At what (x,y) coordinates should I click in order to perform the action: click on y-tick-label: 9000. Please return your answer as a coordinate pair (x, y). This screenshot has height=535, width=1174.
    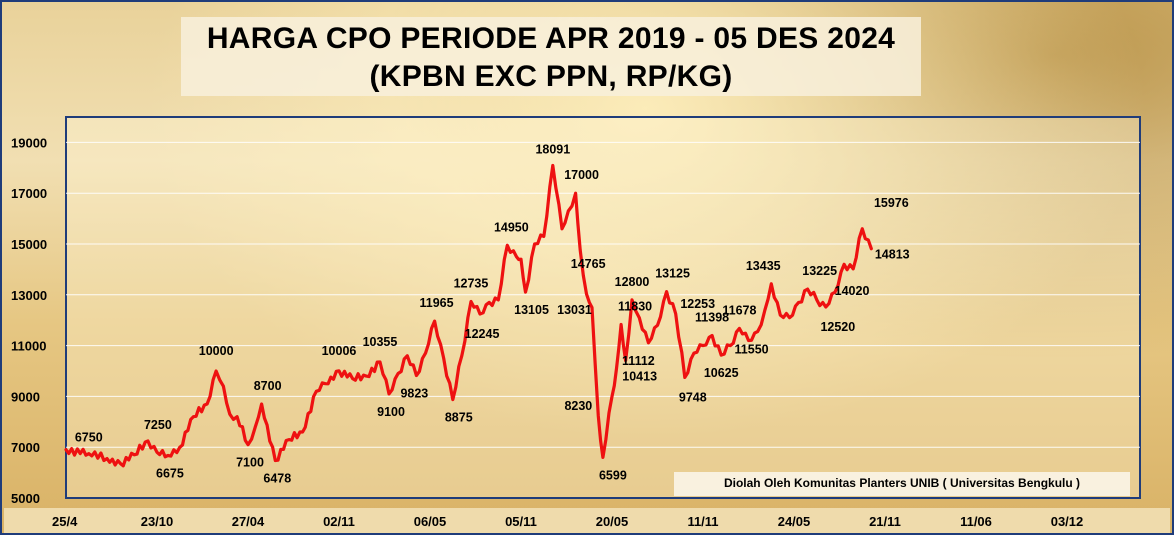
    Looking at the image, I should click on (25, 396).